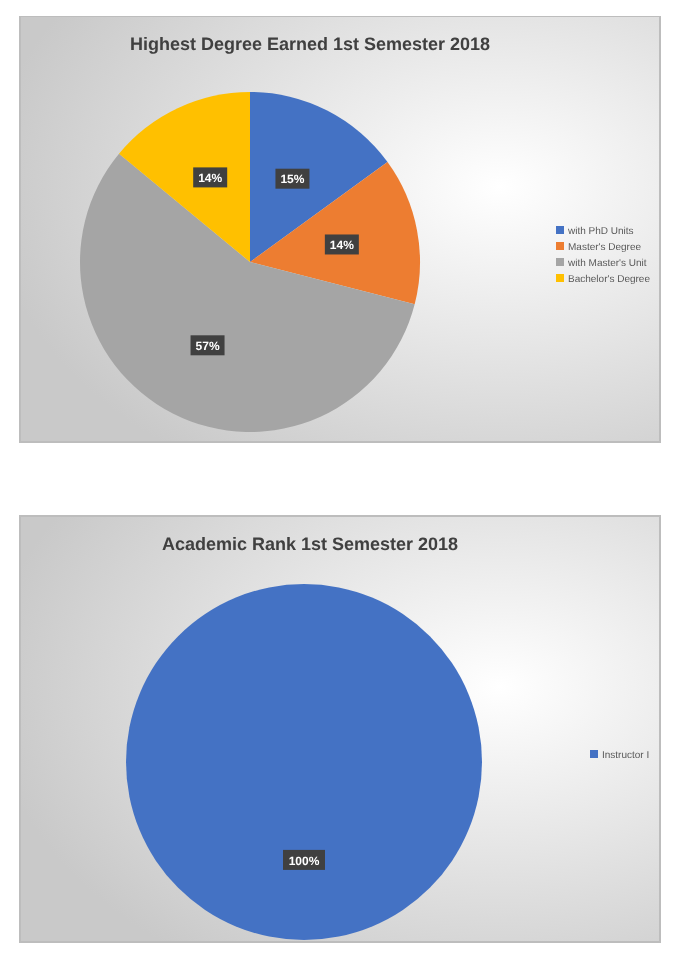 This screenshot has height=960, width=678. Describe the element at coordinates (310, 44) in the screenshot. I see `chart-title: Highest Degree Earned 1st Semester 2018` at that location.